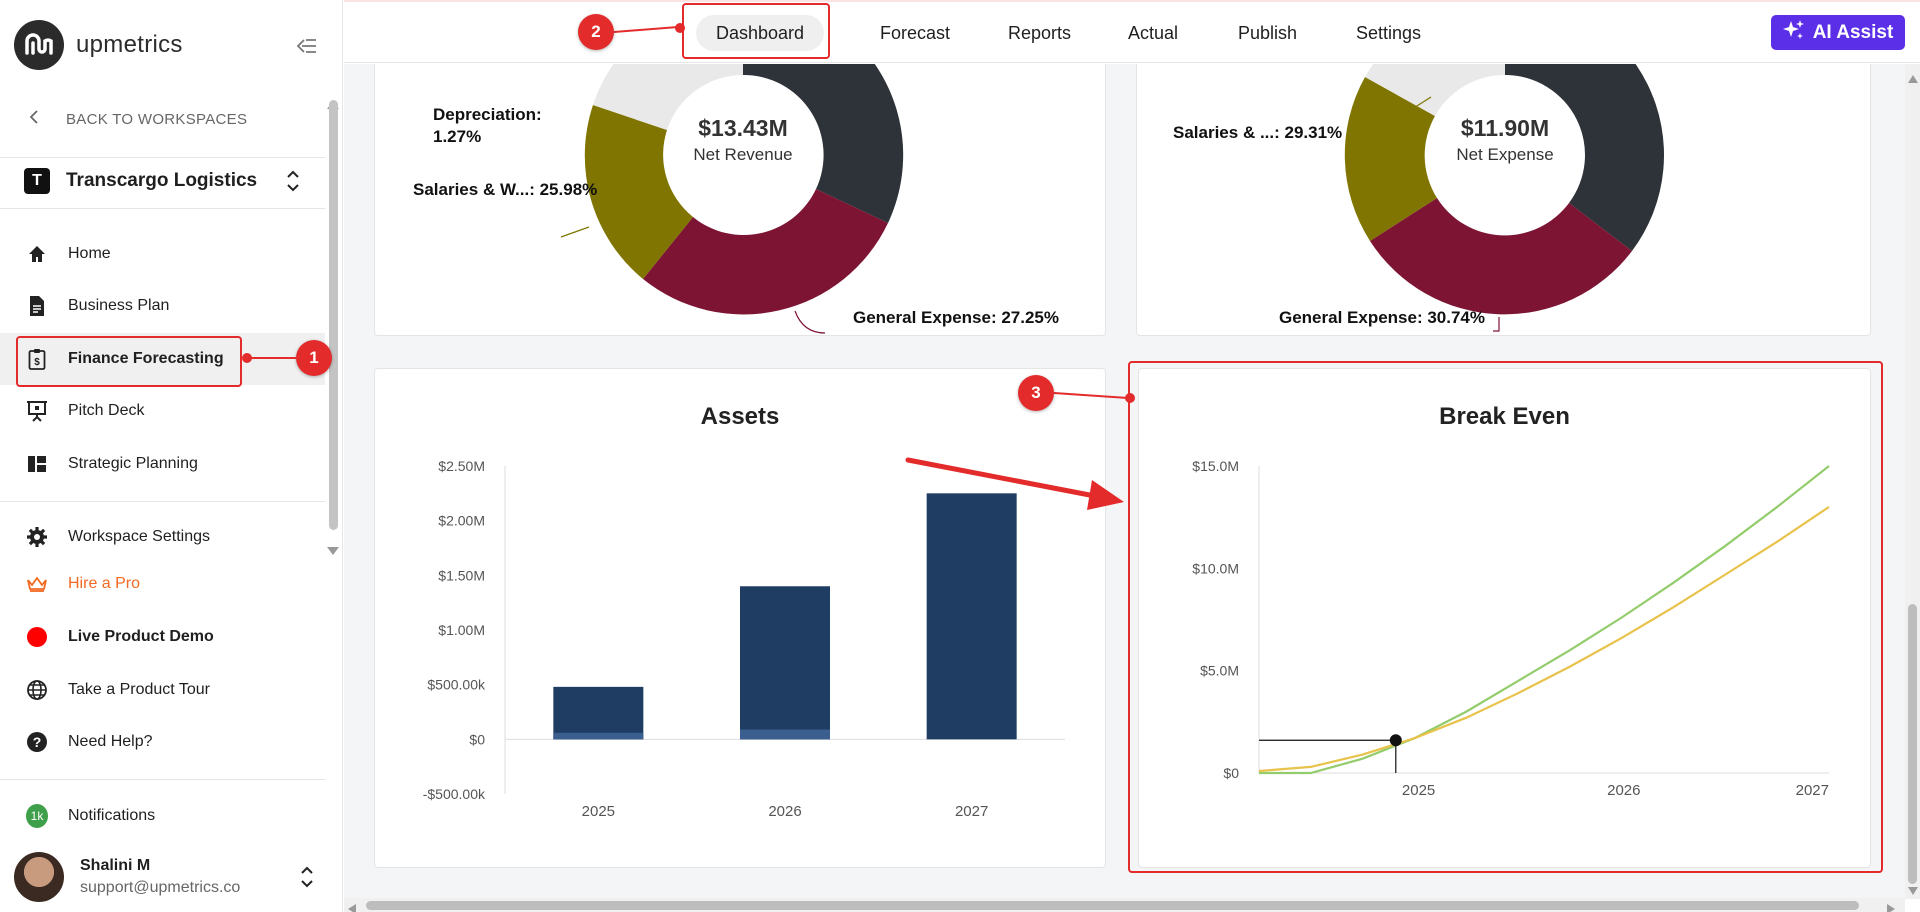 This screenshot has height=912, width=1920. I want to click on brand-name: upmetrics, so click(129, 44).